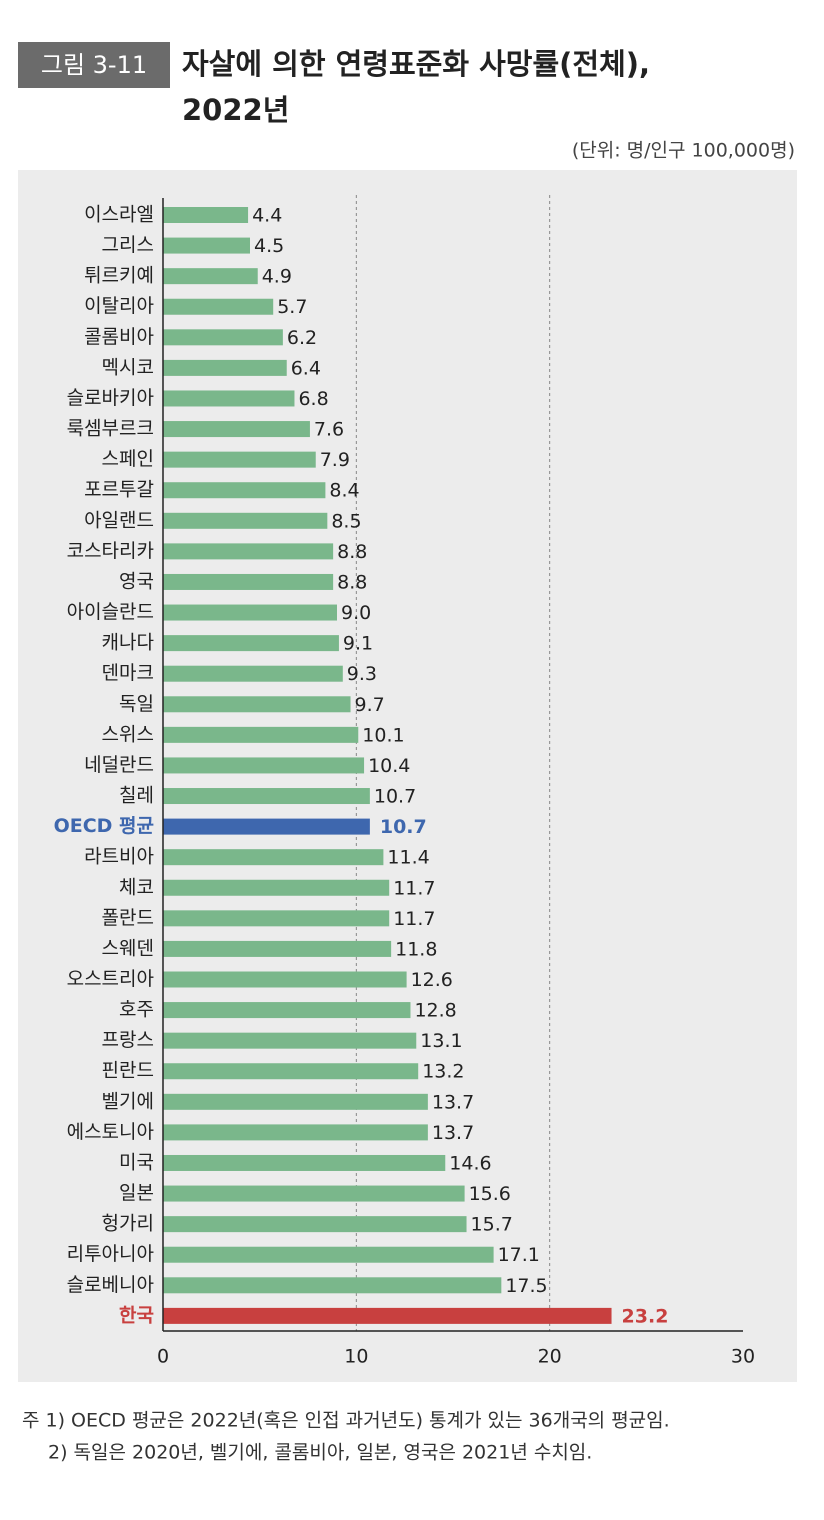 The height and width of the screenshot is (1520, 824). Describe the element at coordinates (128, 1040) in the screenshot. I see `y-tick-label: 프랑스` at that location.